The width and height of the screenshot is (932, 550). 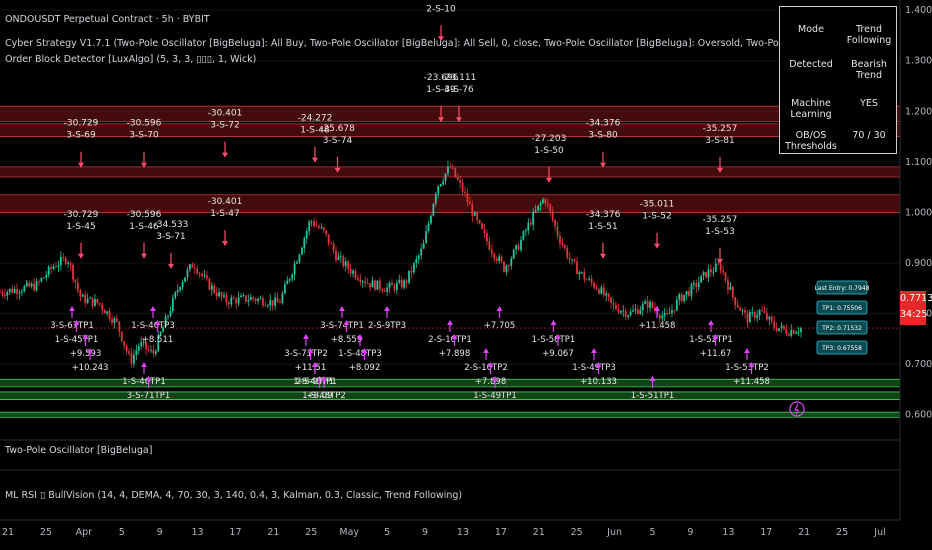 What do you see at coordinates (224, 214) in the screenshot?
I see `sell-signal-id: 1-S-47` at bounding box center [224, 214].